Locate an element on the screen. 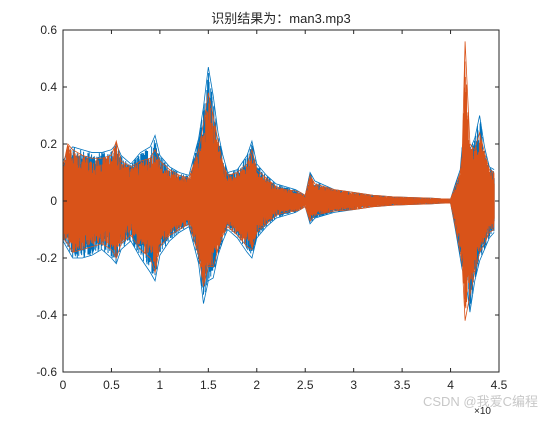  x-tick-label: 3.5 is located at coordinates (402, 385).